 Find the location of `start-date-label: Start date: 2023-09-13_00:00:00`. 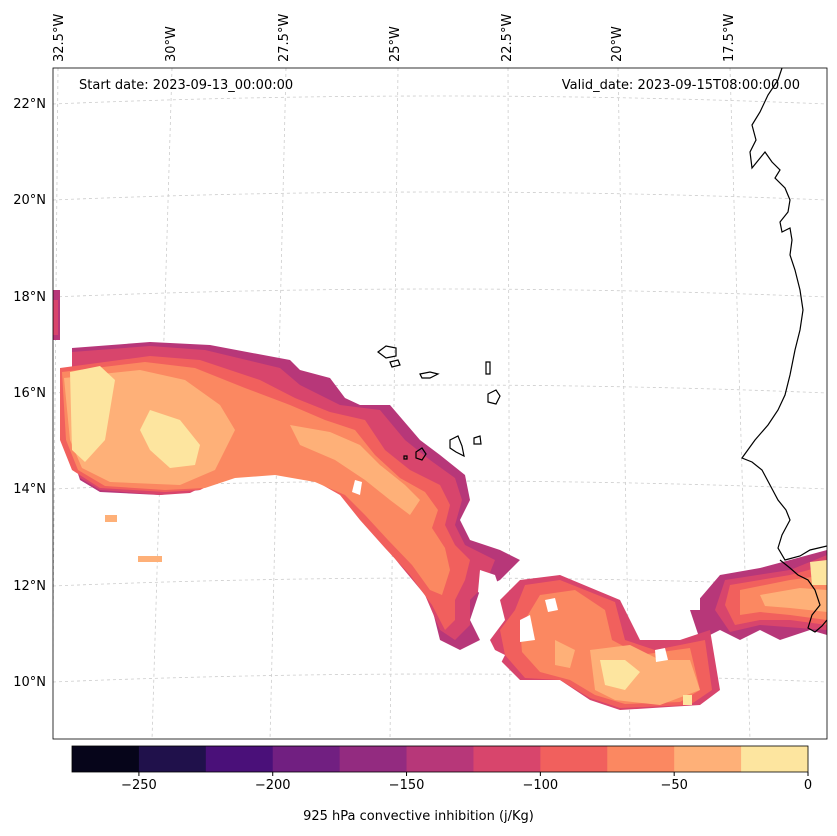

start-date-label: Start date: 2023-09-13_00:00:00 is located at coordinates (186, 85).